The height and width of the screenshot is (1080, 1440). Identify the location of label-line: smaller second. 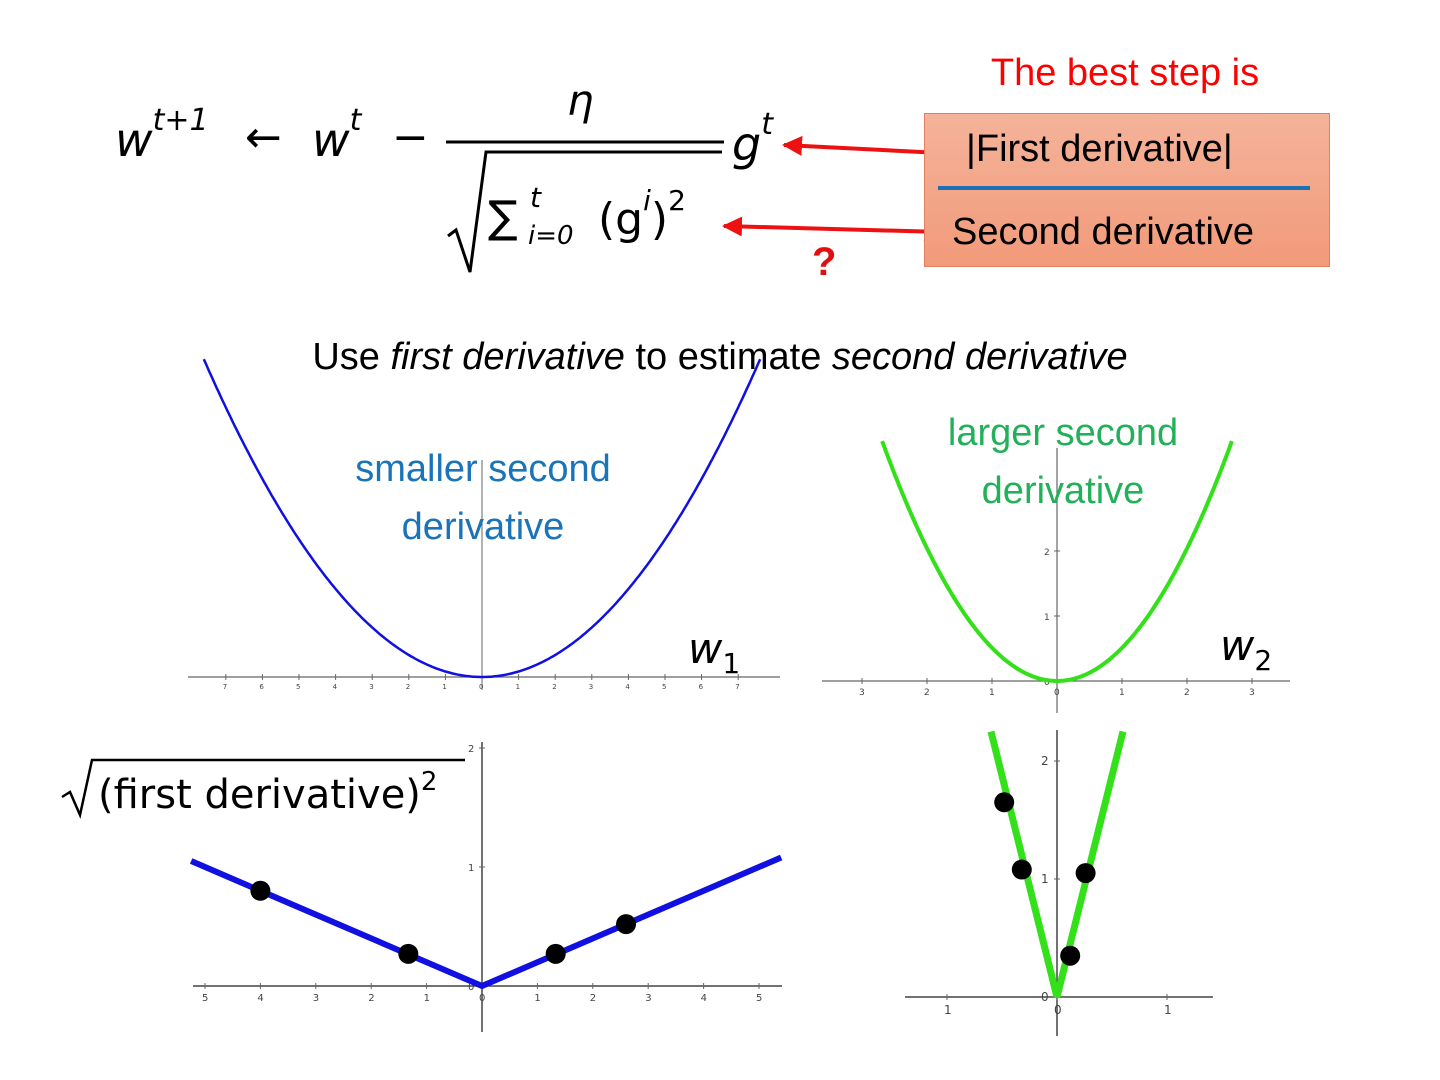
(483, 469).